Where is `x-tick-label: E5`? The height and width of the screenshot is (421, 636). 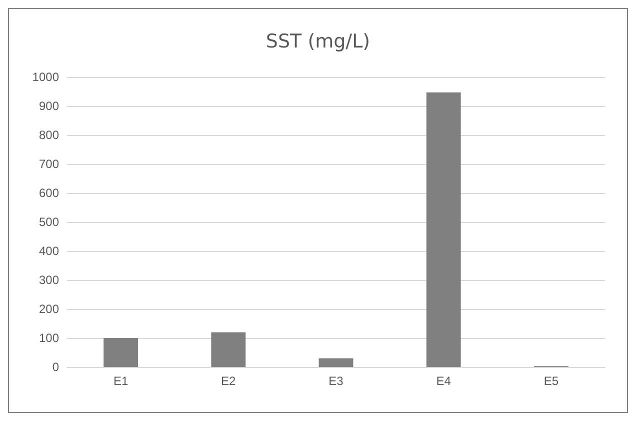 x-tick-label: E5 is located at coordinates (551, 381).